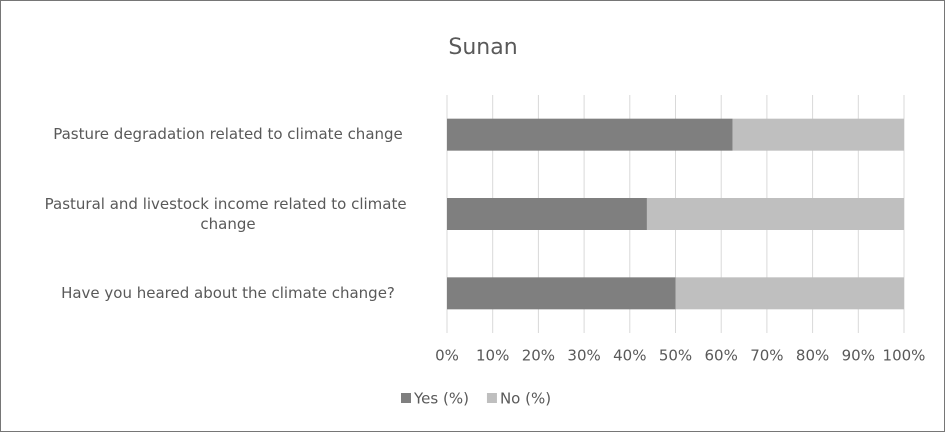  Describe the element at coordinates (858, 356) in the screenshot. I see `x-tick-label: 90%` at that location.